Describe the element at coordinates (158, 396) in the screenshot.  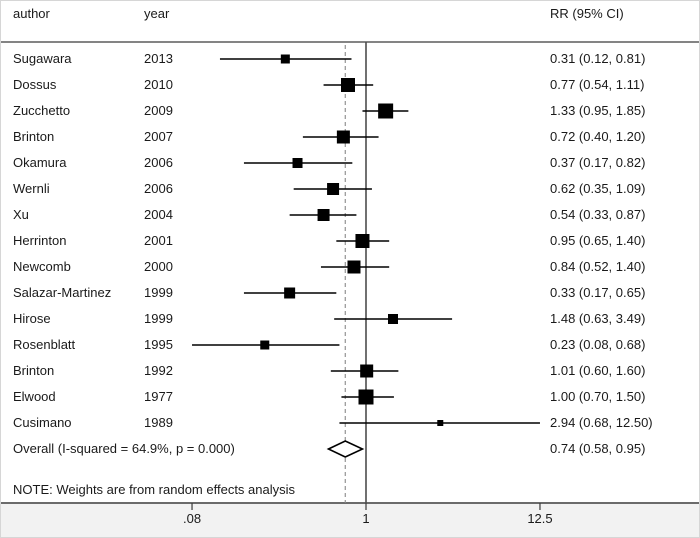
I see `study-year-label: 1977` at that location.